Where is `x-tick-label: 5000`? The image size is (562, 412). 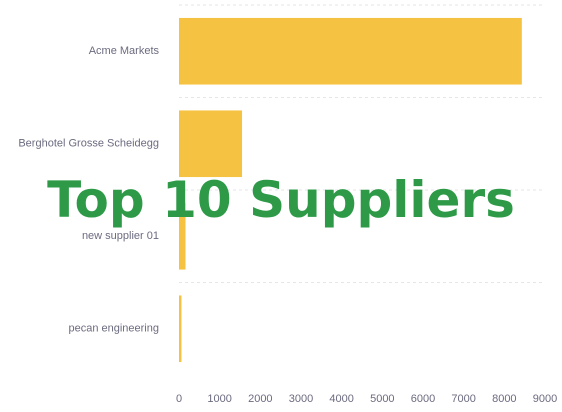
x-tick-label: 5000 is located at coordinates (382, 399).